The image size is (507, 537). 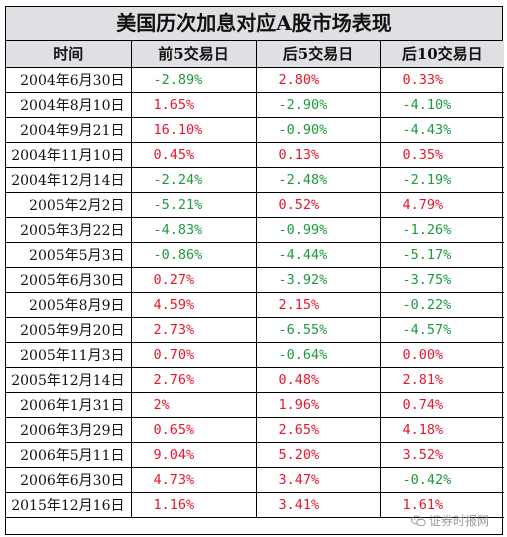 What do you see at coordinates (318, 304) in the screenshot?
I see `post5-cell: 2.15%` at bounding box center [318, 304].